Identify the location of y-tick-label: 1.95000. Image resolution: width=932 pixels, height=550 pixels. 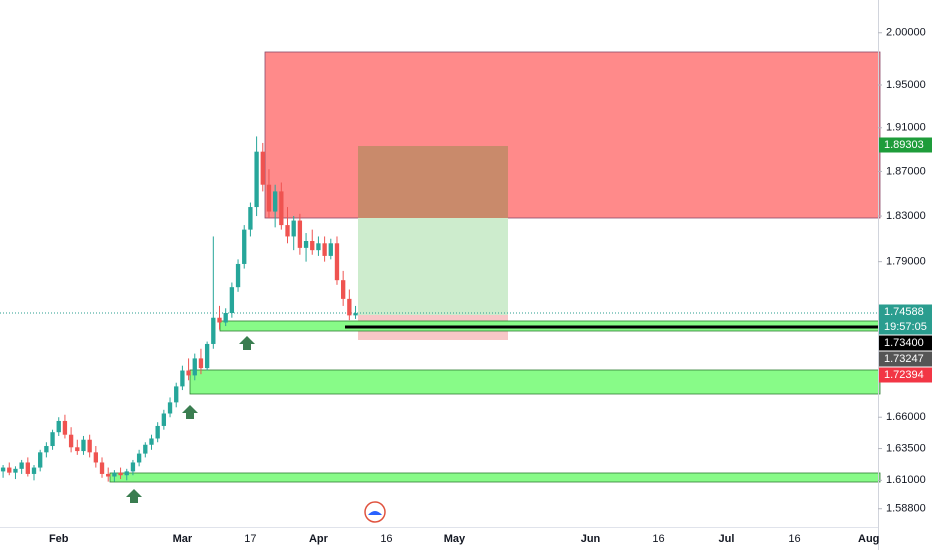
(906, 85).